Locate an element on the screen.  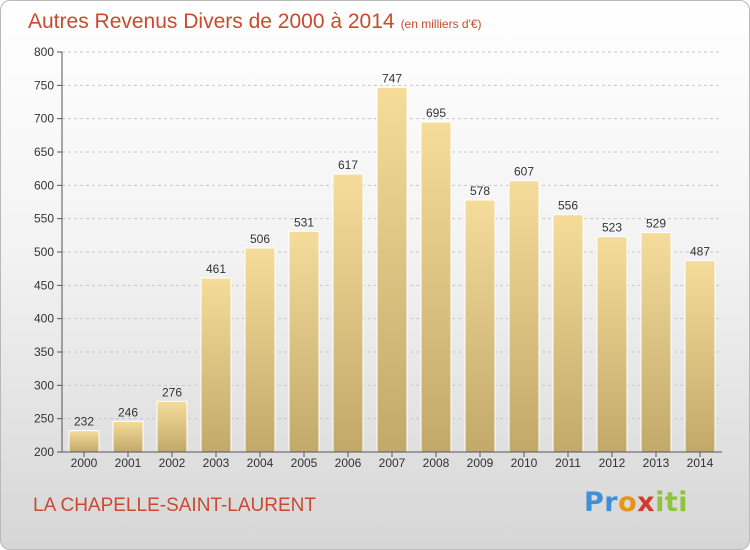
logo-part-4: iti is located at coordinates (672, 502).